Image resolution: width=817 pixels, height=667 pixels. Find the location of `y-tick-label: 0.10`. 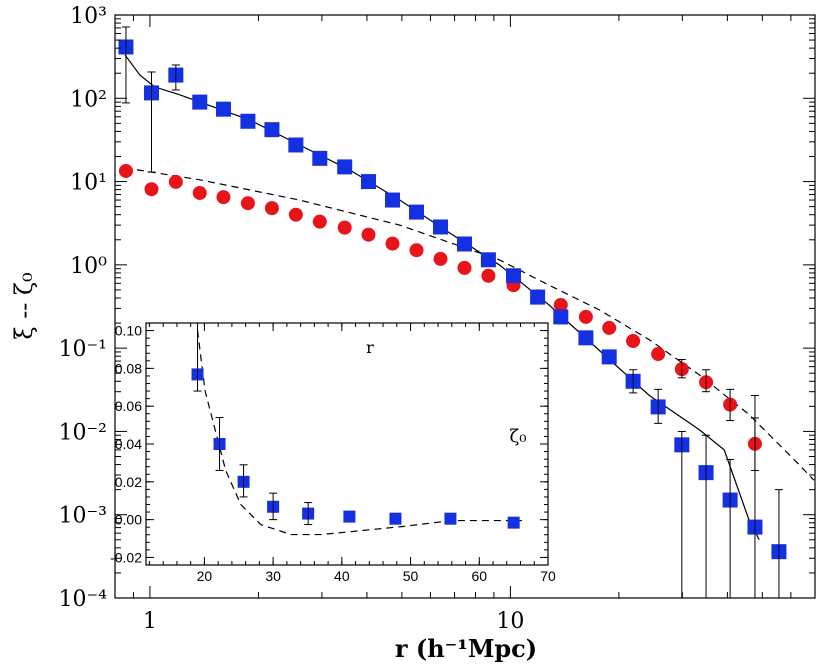

y-tick-label: 0.10 is located at coordinates (128, 331).